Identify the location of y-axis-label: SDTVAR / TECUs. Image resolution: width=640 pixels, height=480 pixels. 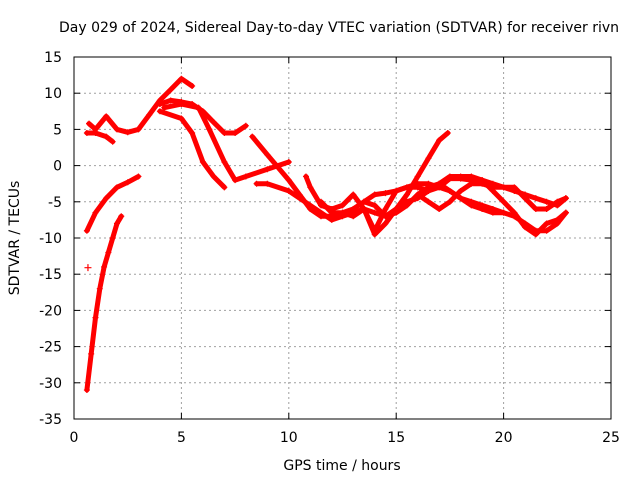
(15, 238).